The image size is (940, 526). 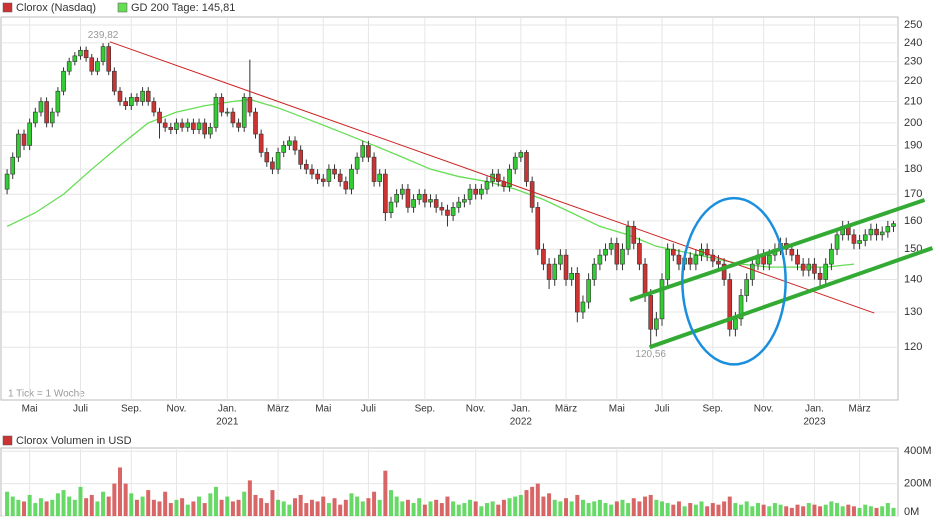 What do you see at coordinates (46, 394) in the screenshot?
I see `tick-note: 1 Tick = 1 Woche` at bounding box center [46, 394].